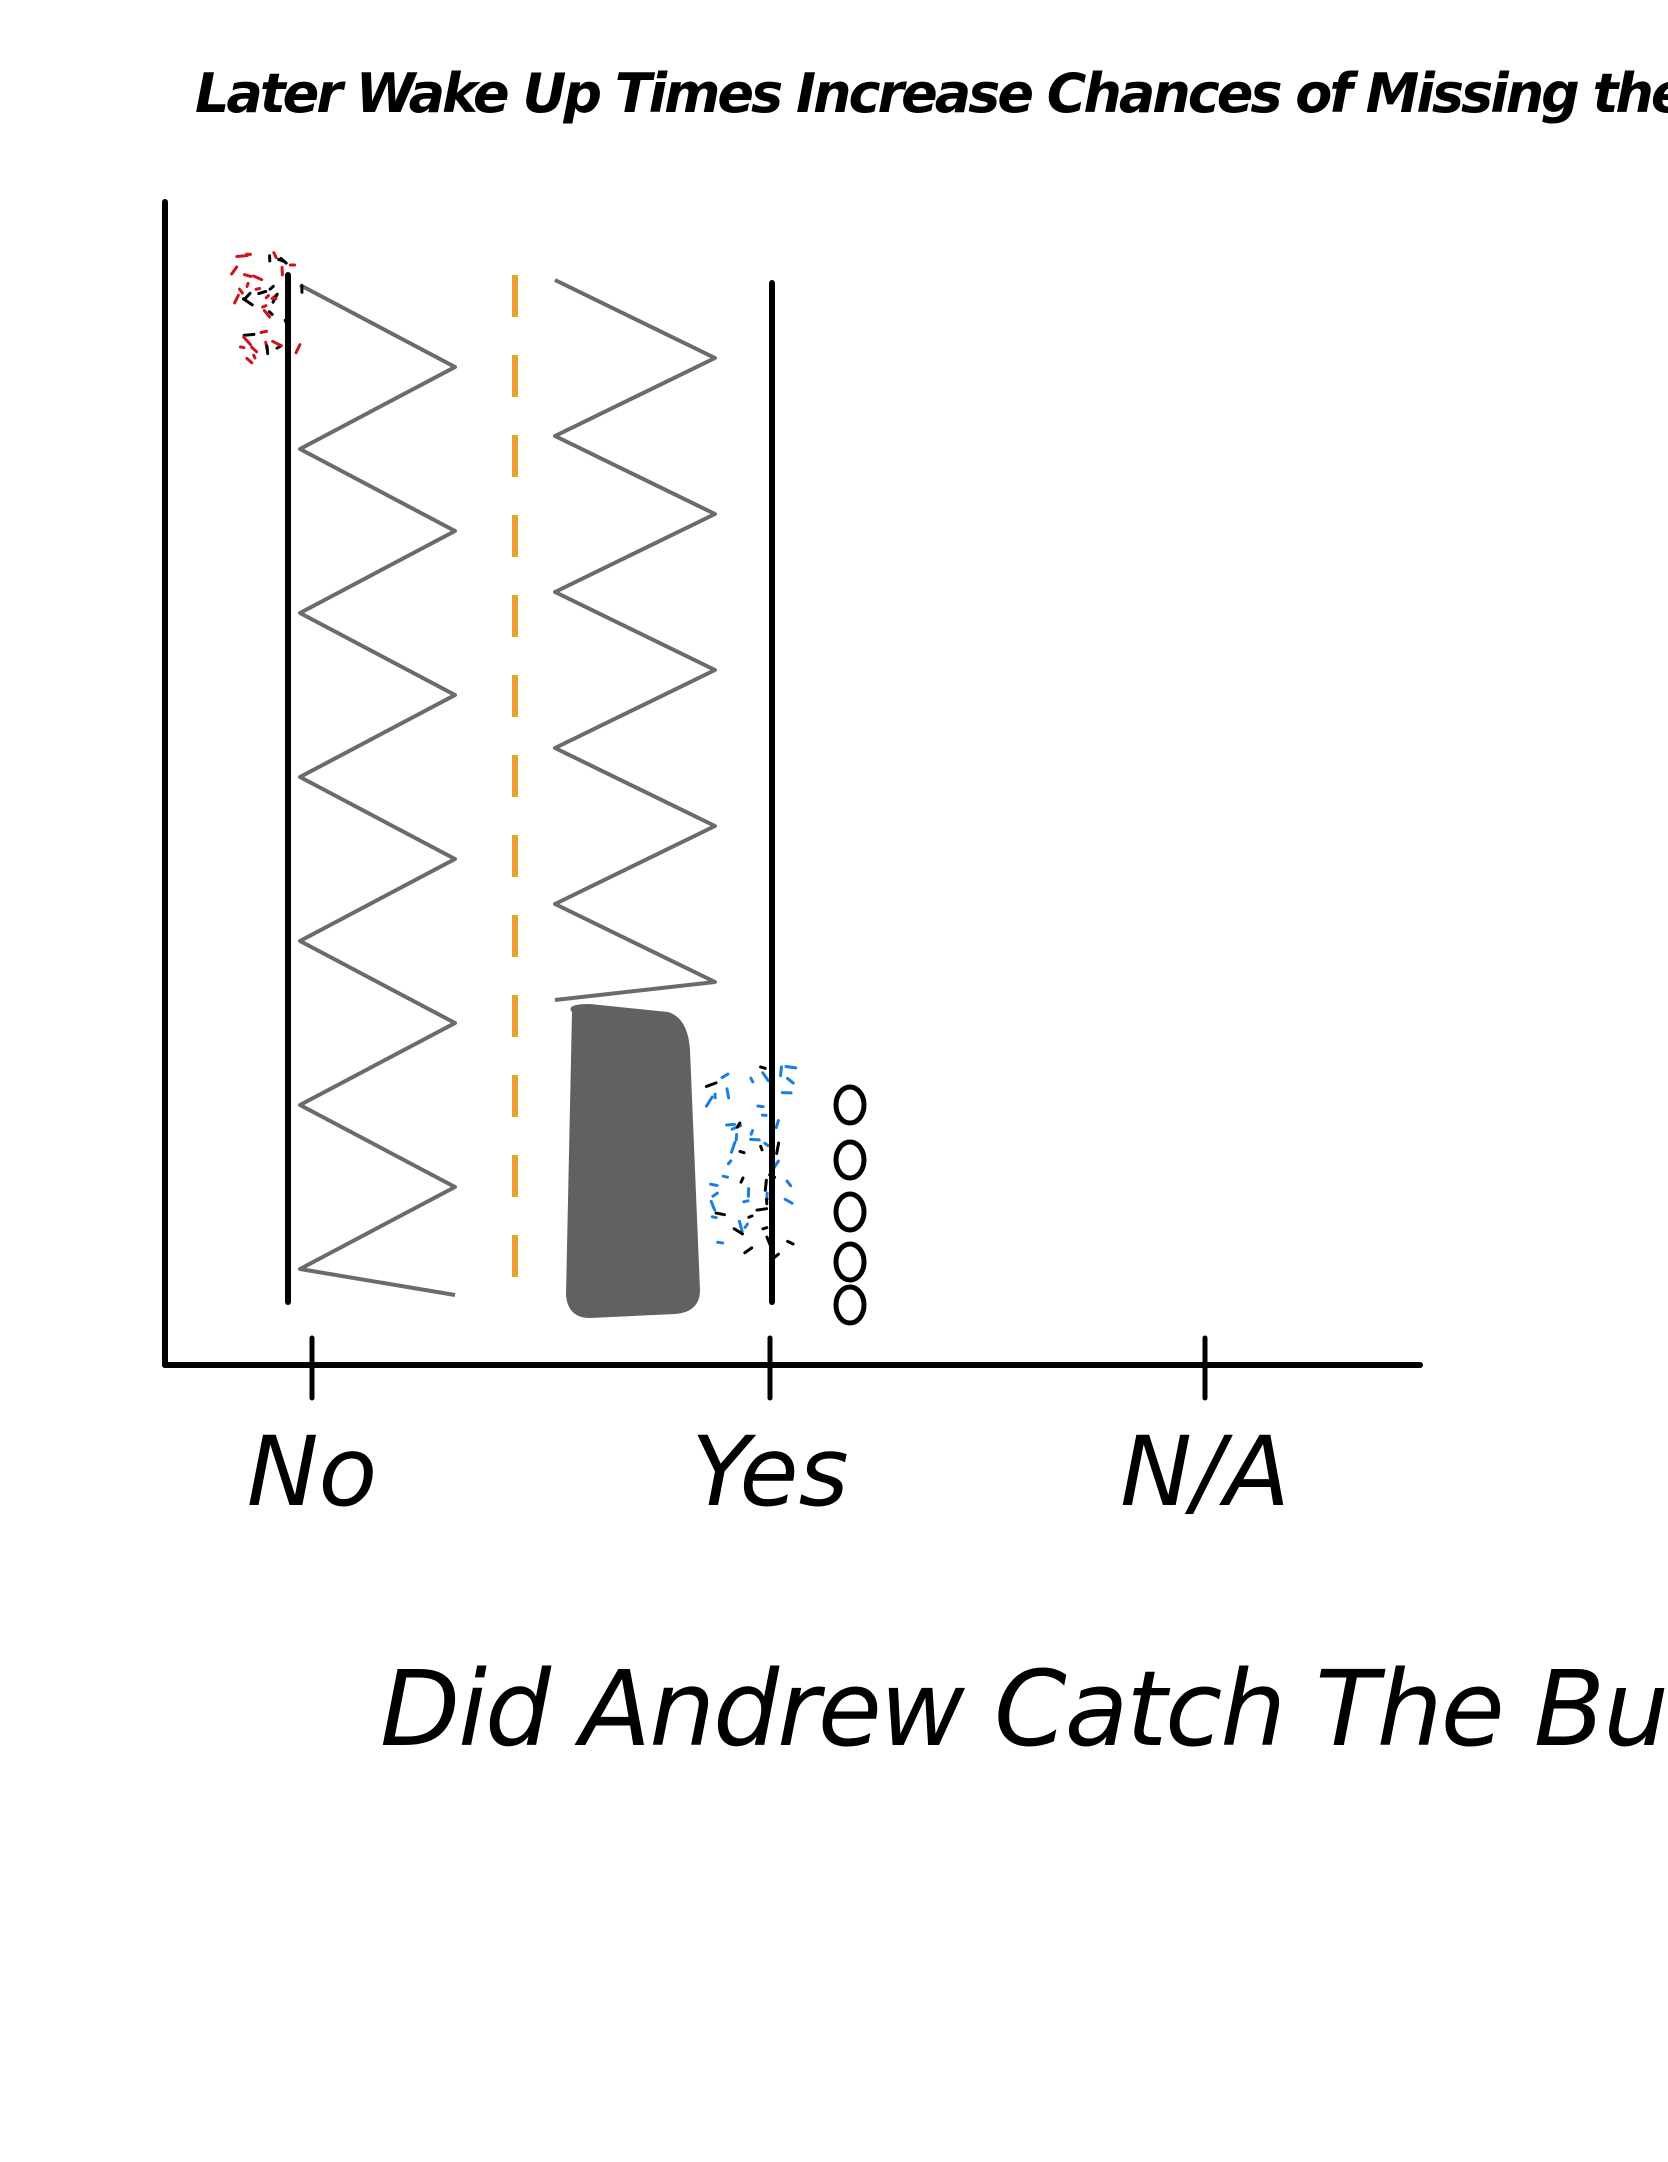 The width and height of the screenshot is (1668, 2162). Describe the element at coordinates (635, 640) in the screenshot. I see `hatch-scribble-right` at that location.